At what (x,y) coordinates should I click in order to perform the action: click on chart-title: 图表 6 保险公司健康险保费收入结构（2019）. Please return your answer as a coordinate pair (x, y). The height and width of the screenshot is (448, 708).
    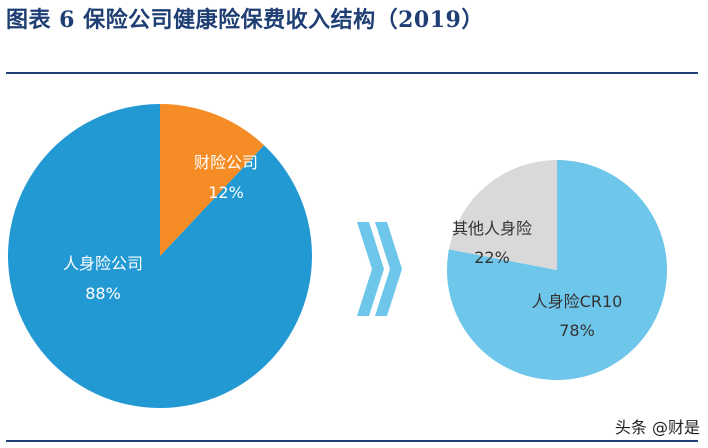
    Looking at the image, I should click on (245, 20).